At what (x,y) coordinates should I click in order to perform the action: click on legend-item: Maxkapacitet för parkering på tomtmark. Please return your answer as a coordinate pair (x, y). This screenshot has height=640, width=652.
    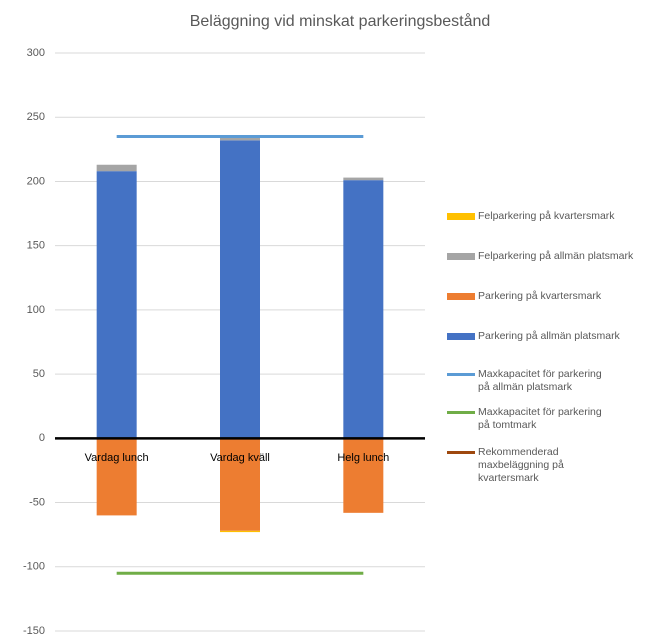
    Looking at the image, I should click on (549, 419).